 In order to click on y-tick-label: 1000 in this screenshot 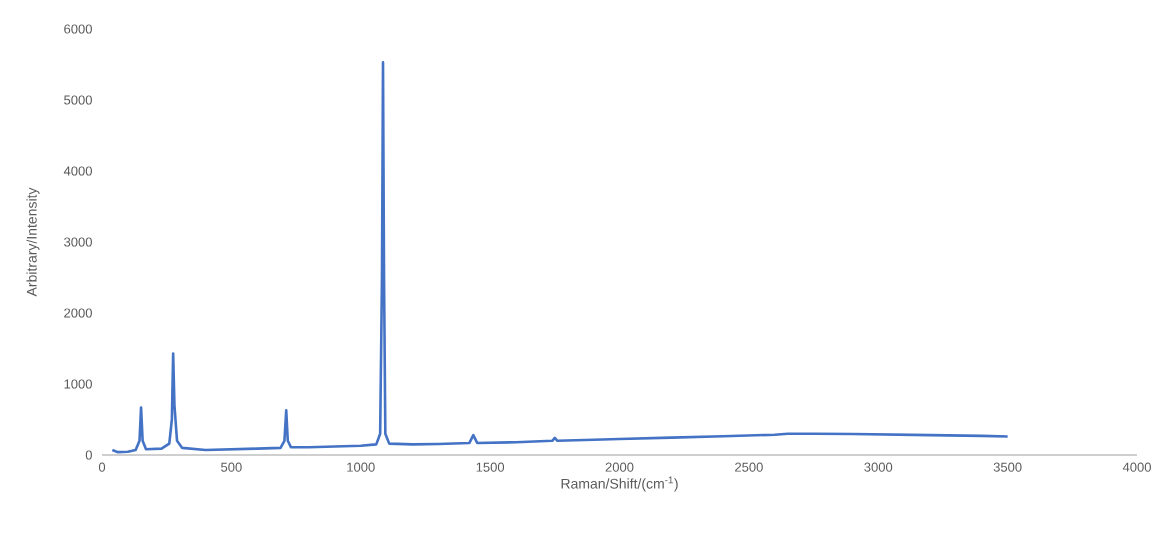, I will do `click(78, 384)`.